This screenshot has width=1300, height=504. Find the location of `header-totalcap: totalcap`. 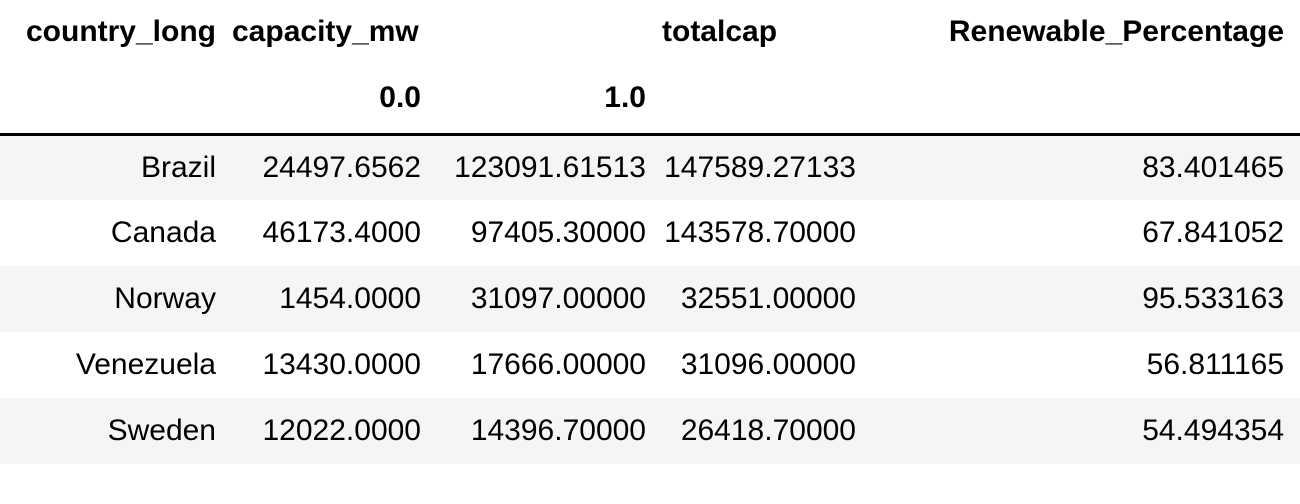

header-totalcap: totalcap is located at coordinates (720, 31).